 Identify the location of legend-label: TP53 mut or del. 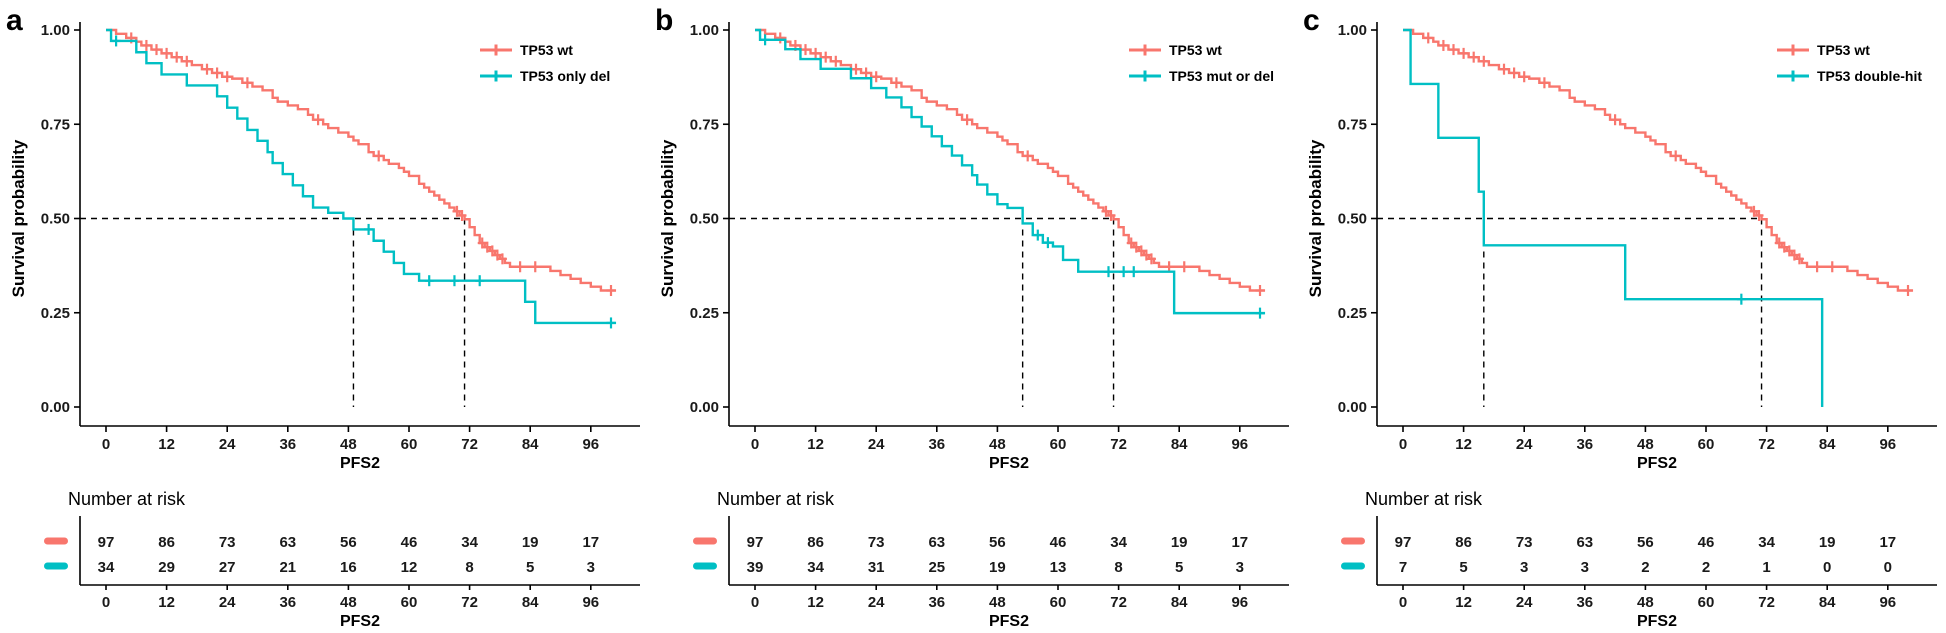
(1221, 76).